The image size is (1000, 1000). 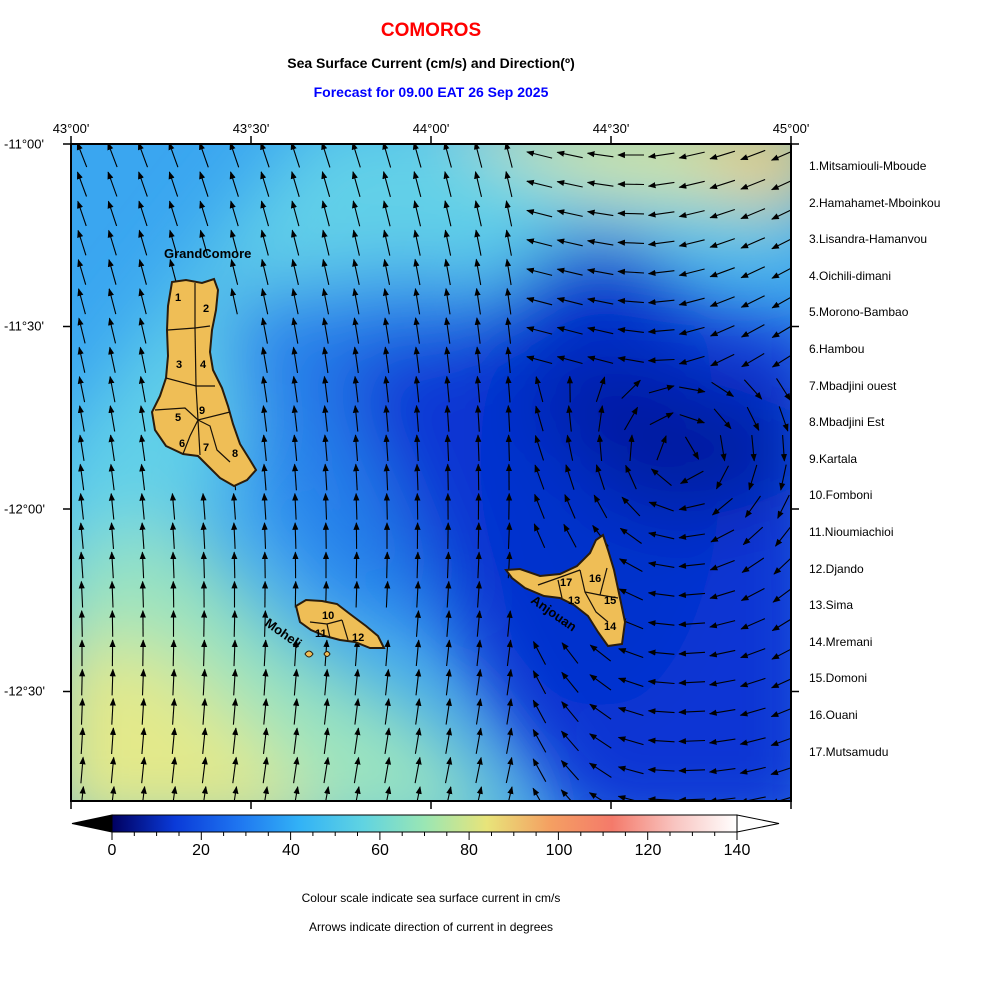 I want to click on district-number: 16, so click(x=595, y=579).